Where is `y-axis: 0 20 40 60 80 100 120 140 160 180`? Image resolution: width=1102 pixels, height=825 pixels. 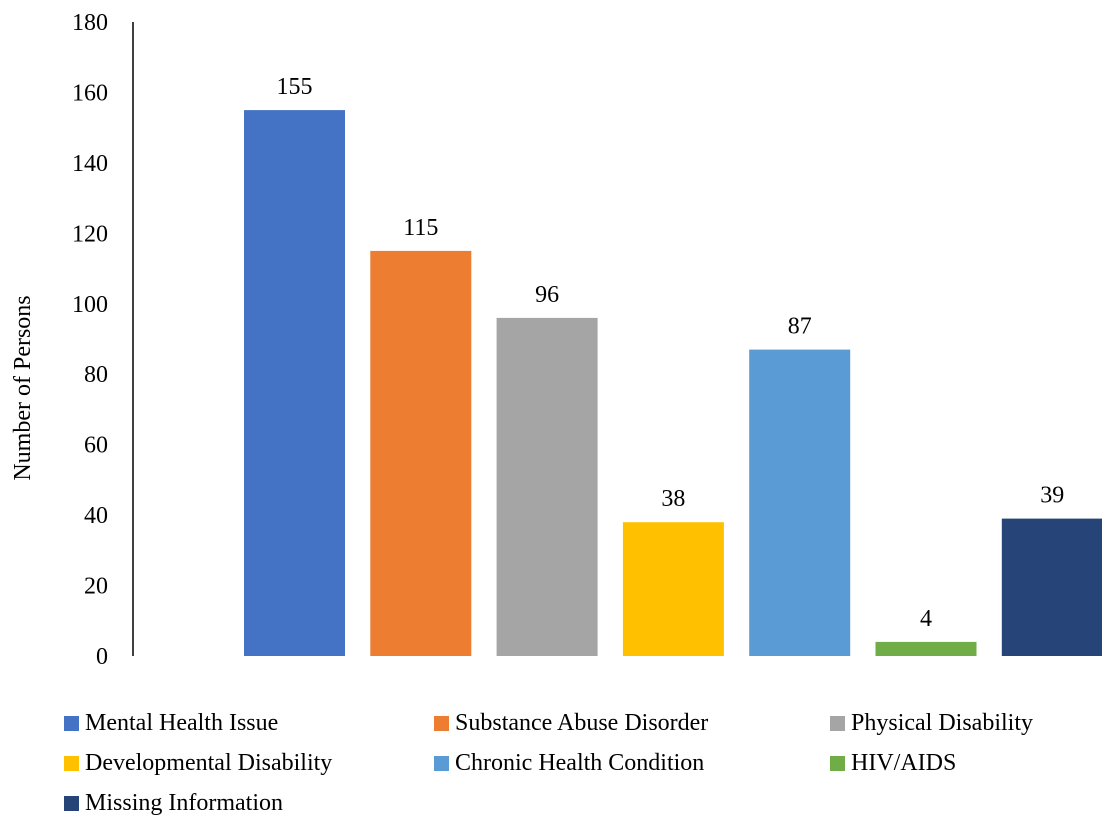
y-axis: 0 20 40 60 80 100 120 140 160 180 is located at coordinates (103, 340).